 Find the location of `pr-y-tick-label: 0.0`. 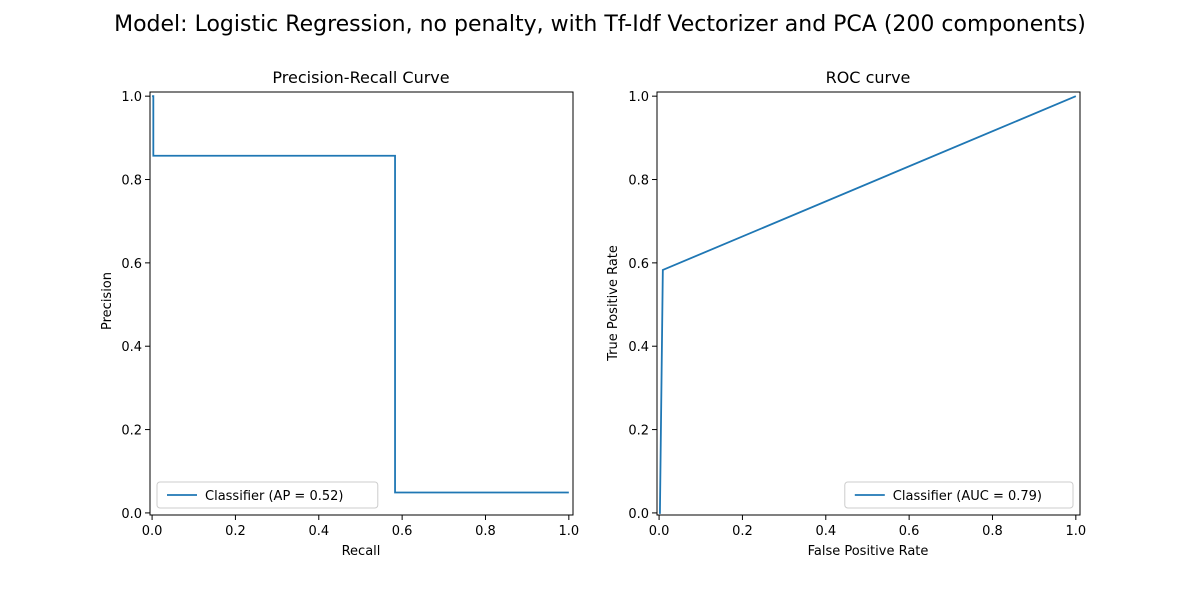

pr-y-tick-label: 0.0 is located at coordinates (131, 514).